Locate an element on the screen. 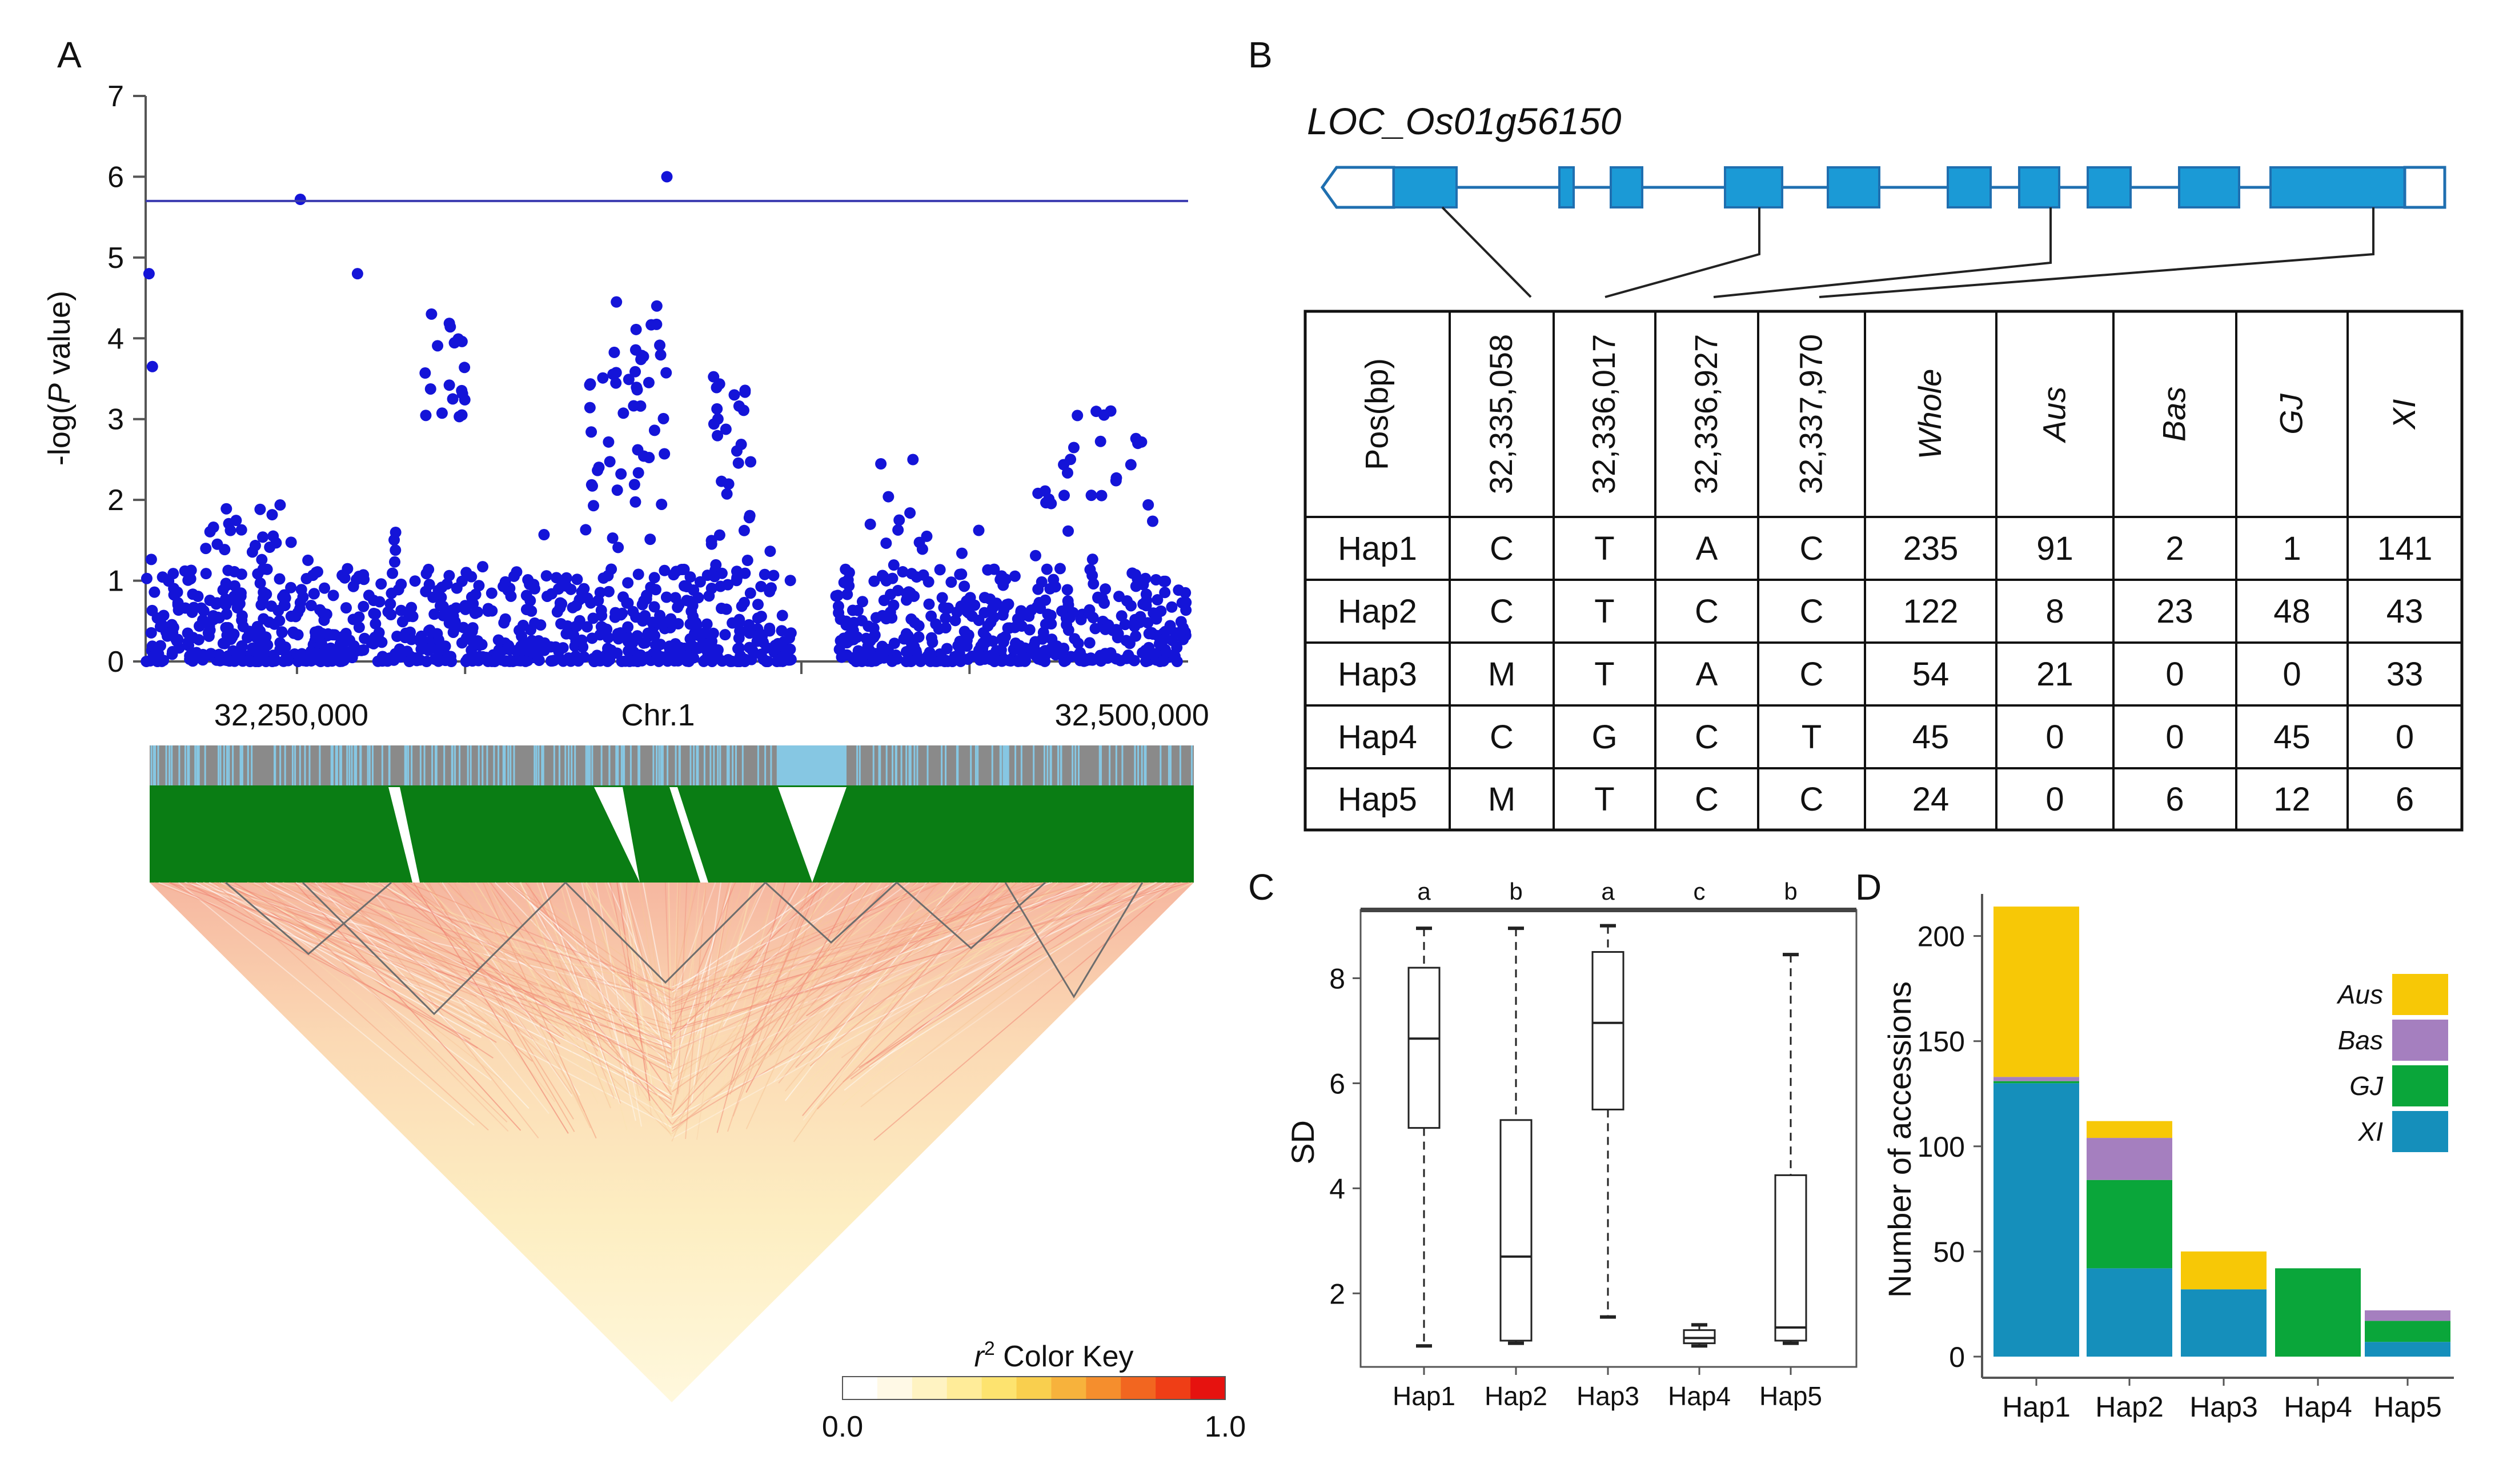 The height and width of the screenshot is (1484, 2507). bar-segment-xi is located at coordinates (2224, 1323).